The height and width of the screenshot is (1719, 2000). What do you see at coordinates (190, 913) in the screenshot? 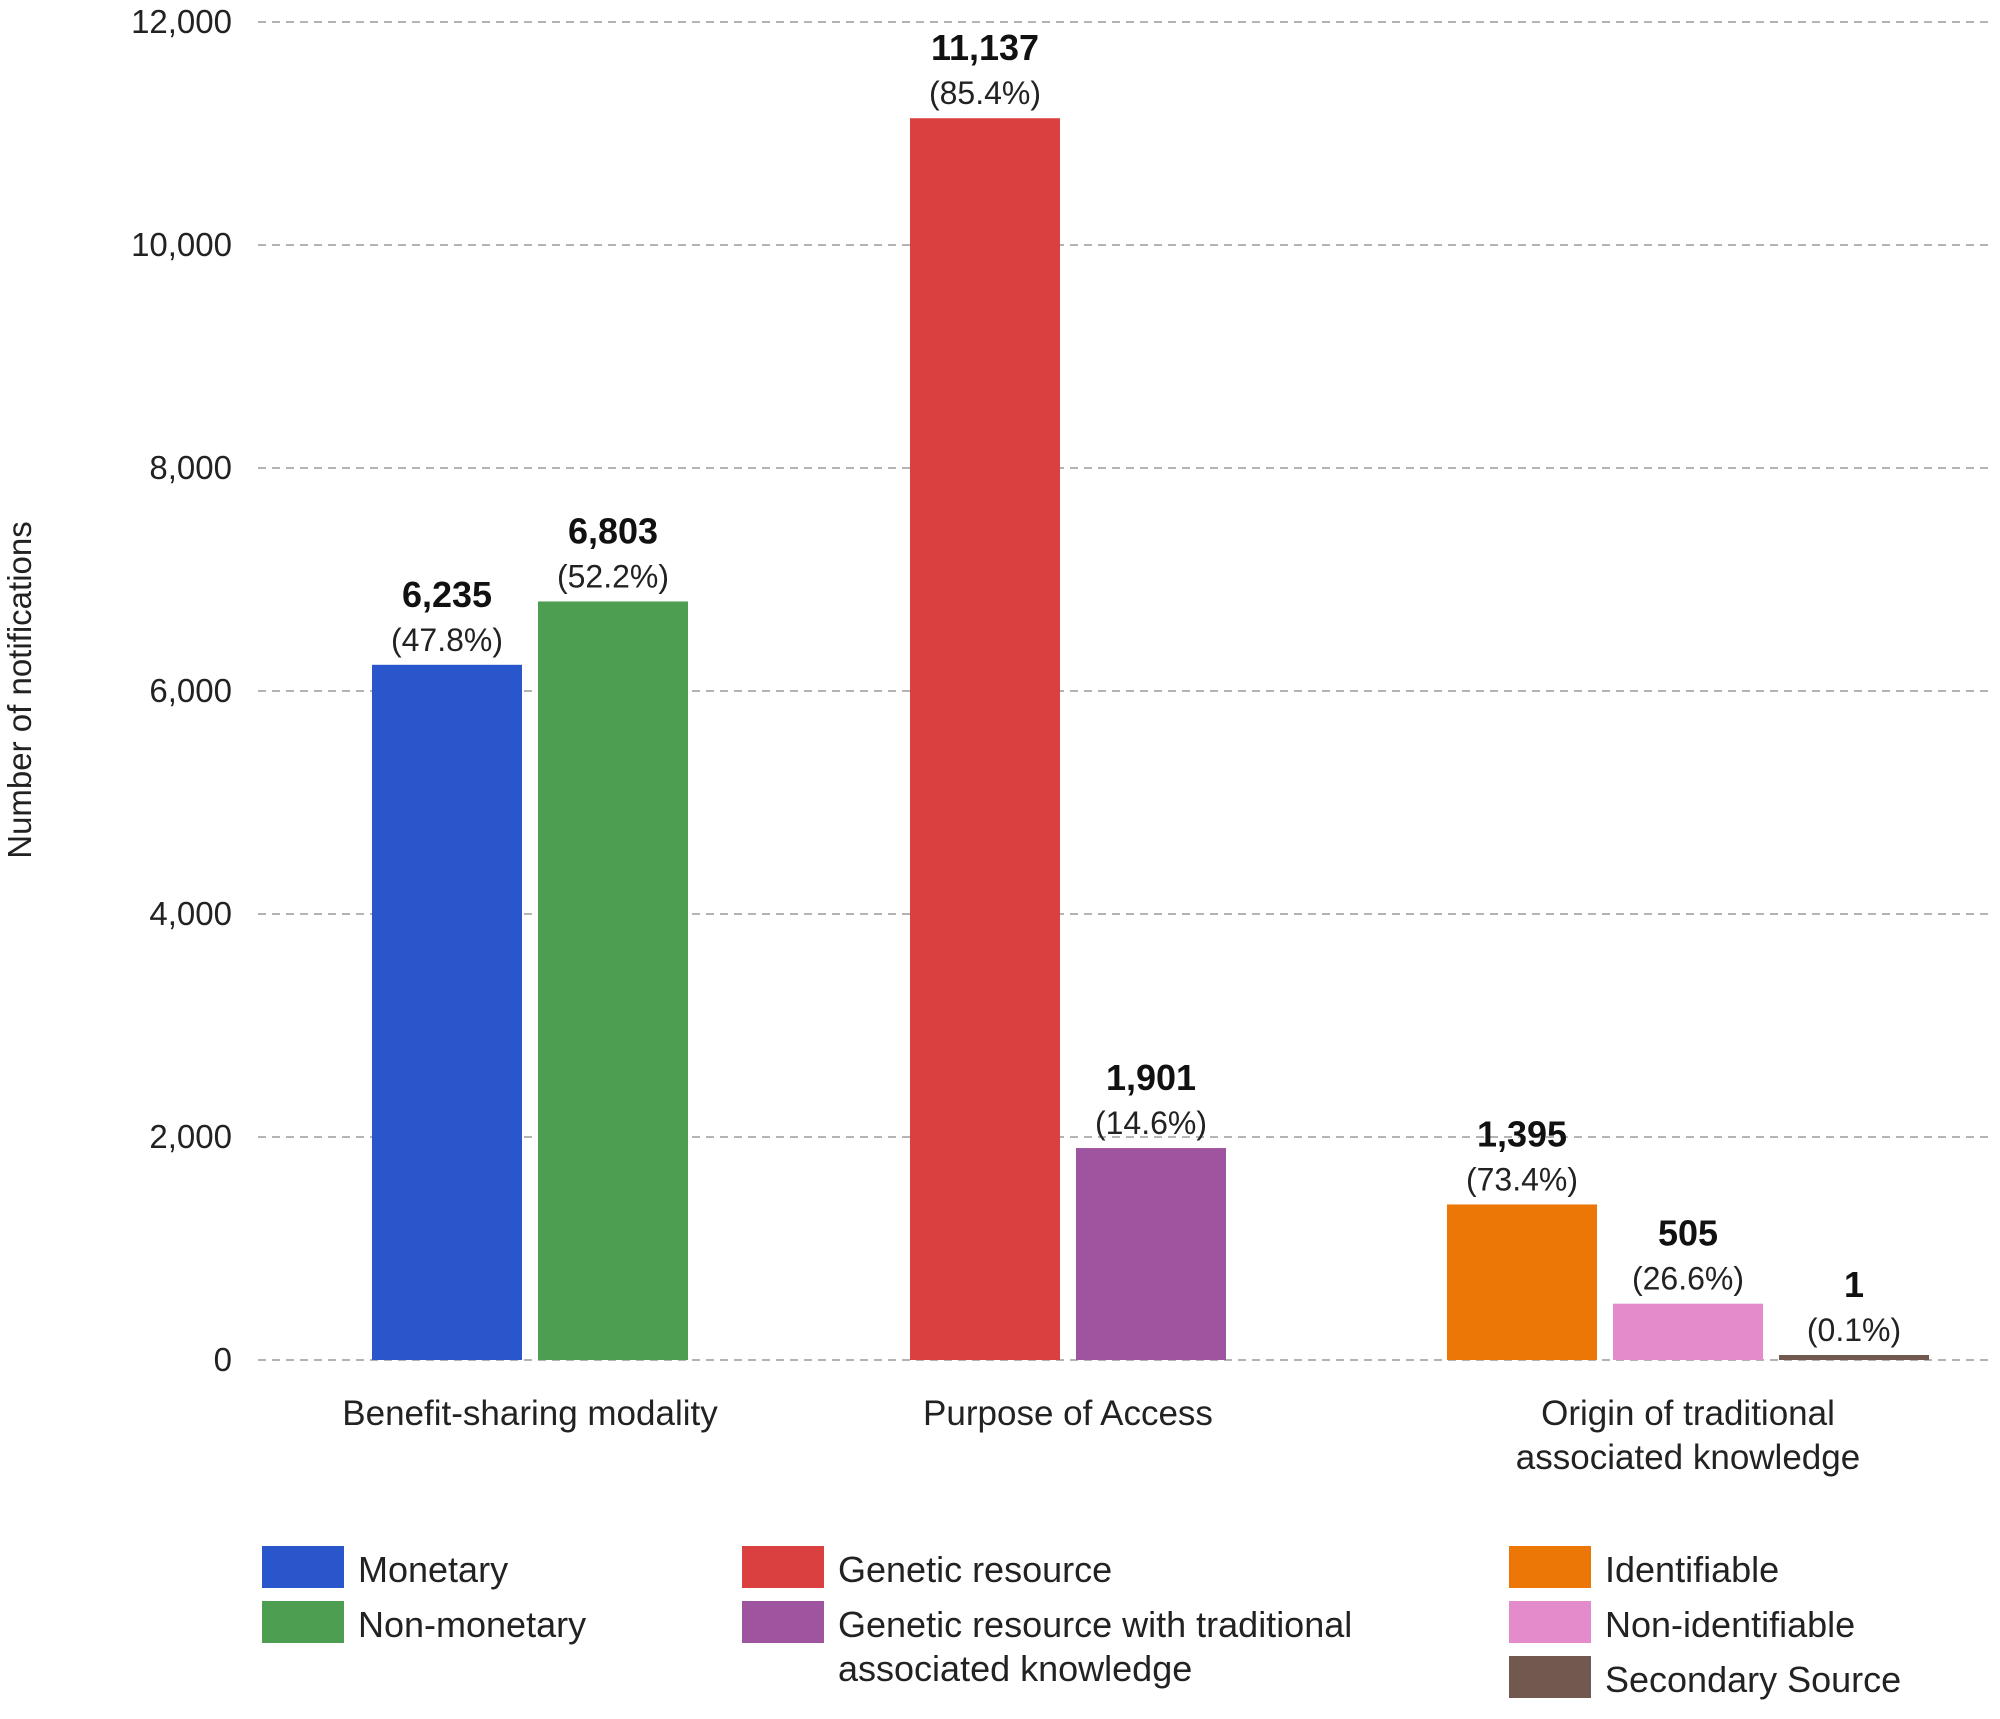
I see `y-tick-label: 4,000` at bounding box center [190, 913].